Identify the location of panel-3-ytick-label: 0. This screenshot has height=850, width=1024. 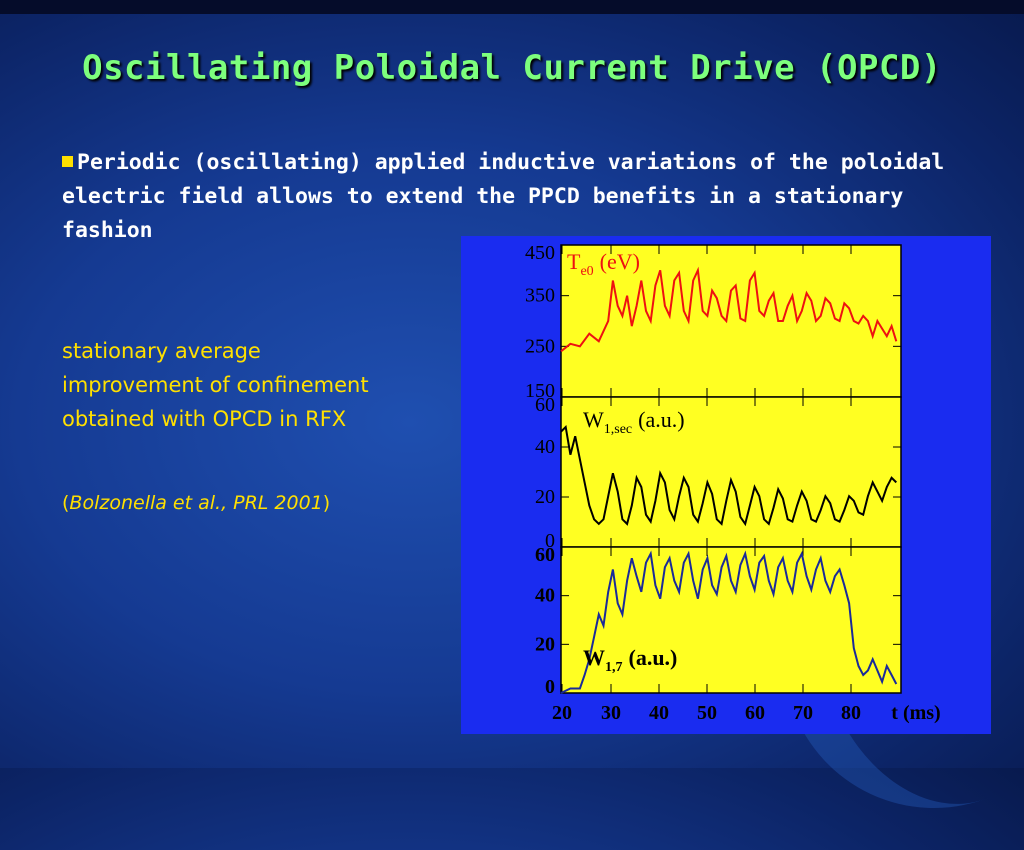
(550, 687).